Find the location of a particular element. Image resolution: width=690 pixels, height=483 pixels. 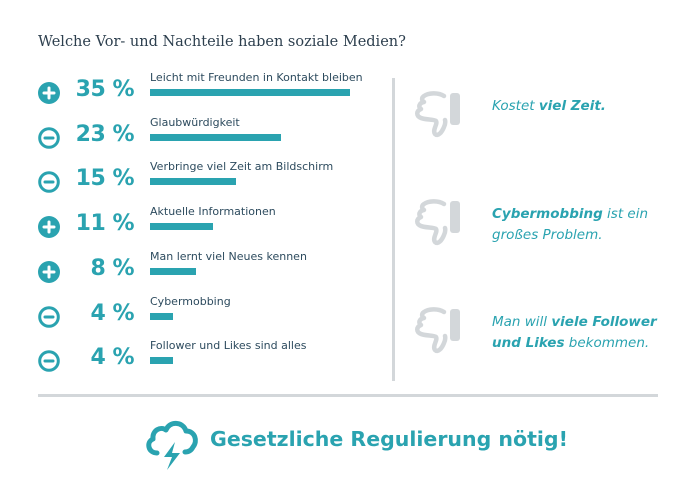

con-text-pre: Kostet is located at coordinates (515, 106).